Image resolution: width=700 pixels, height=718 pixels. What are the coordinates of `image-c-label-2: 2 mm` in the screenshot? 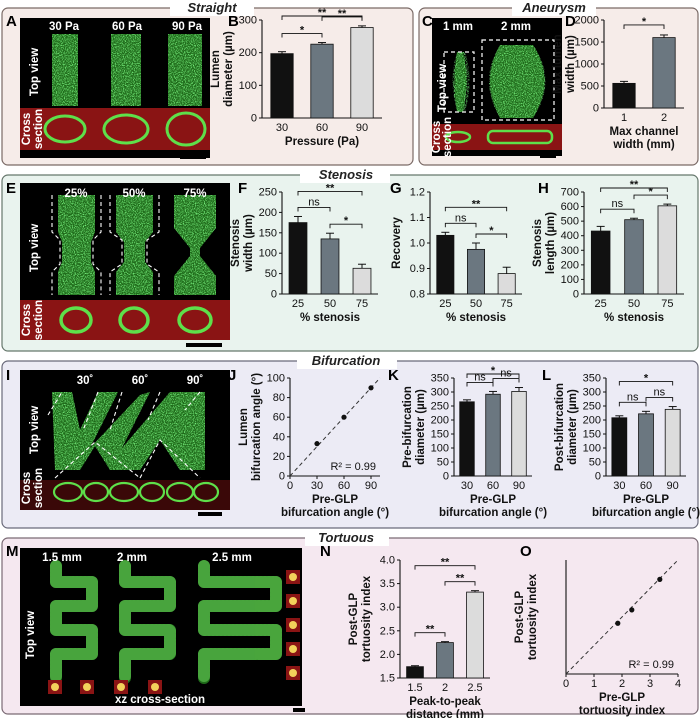 It's located at (516, 27).